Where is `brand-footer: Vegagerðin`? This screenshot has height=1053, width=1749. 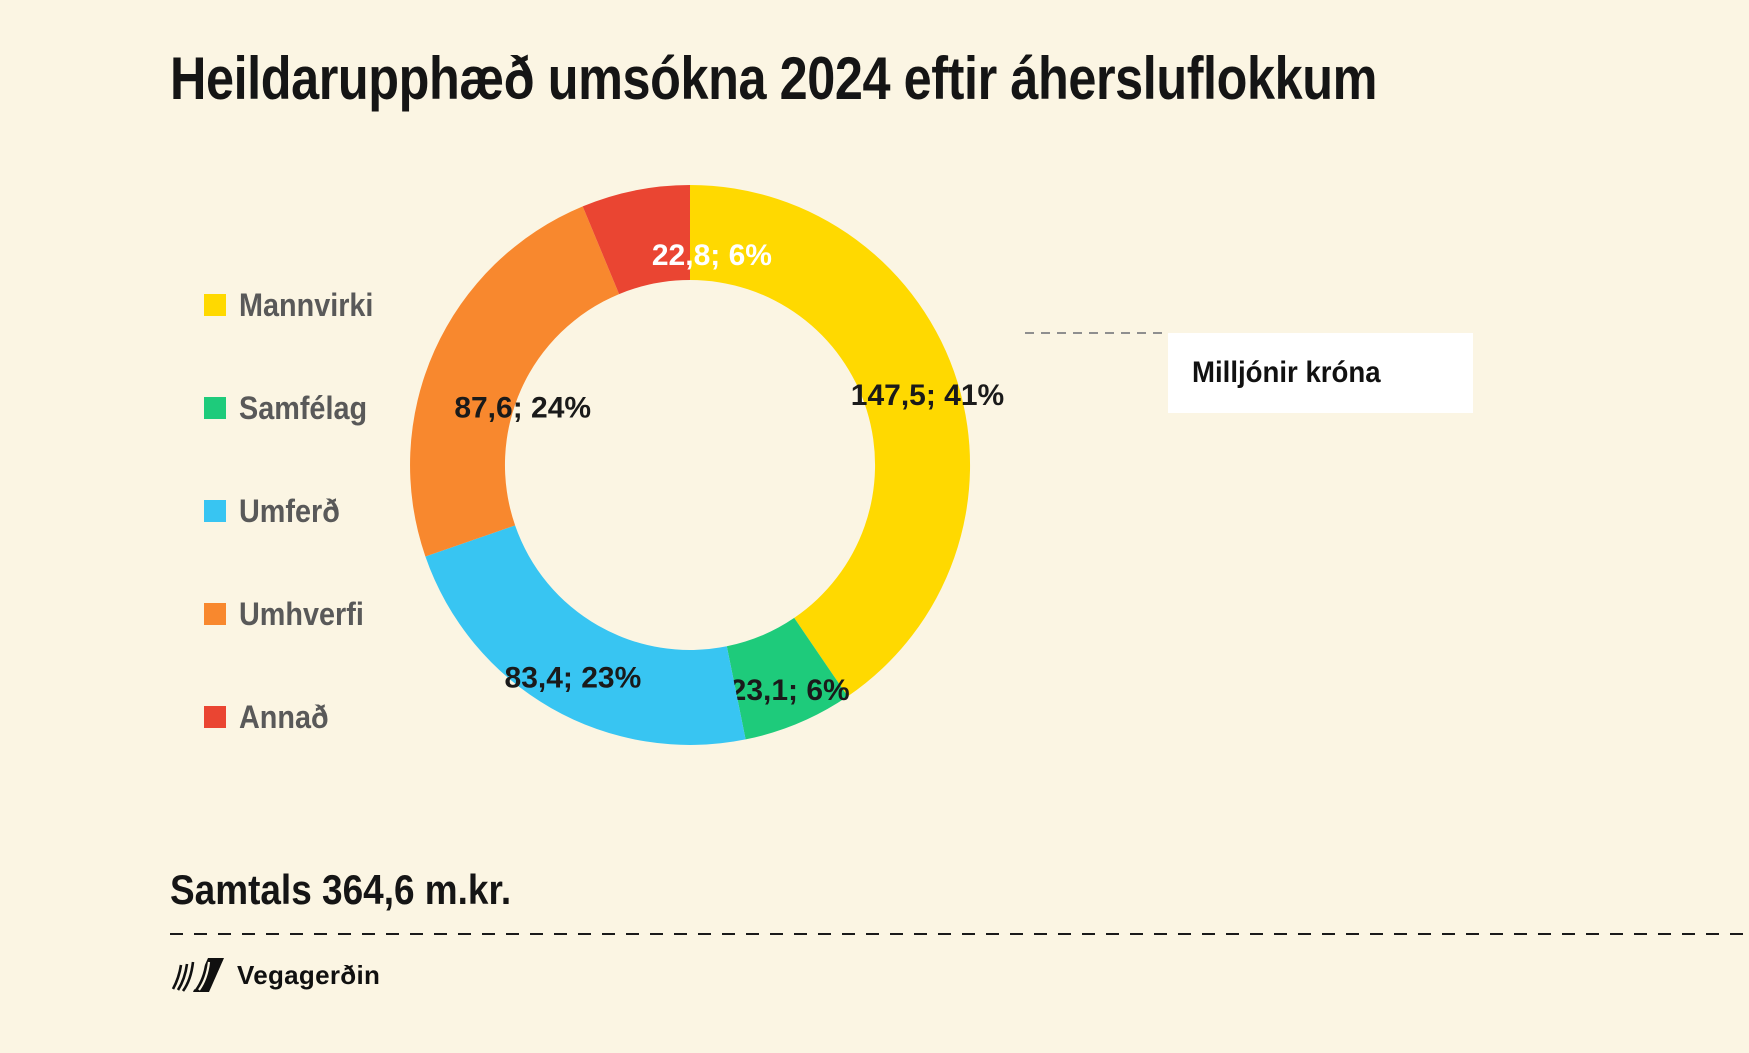 brand-footer: Vegagerðin is located at coordinates (274, 975).